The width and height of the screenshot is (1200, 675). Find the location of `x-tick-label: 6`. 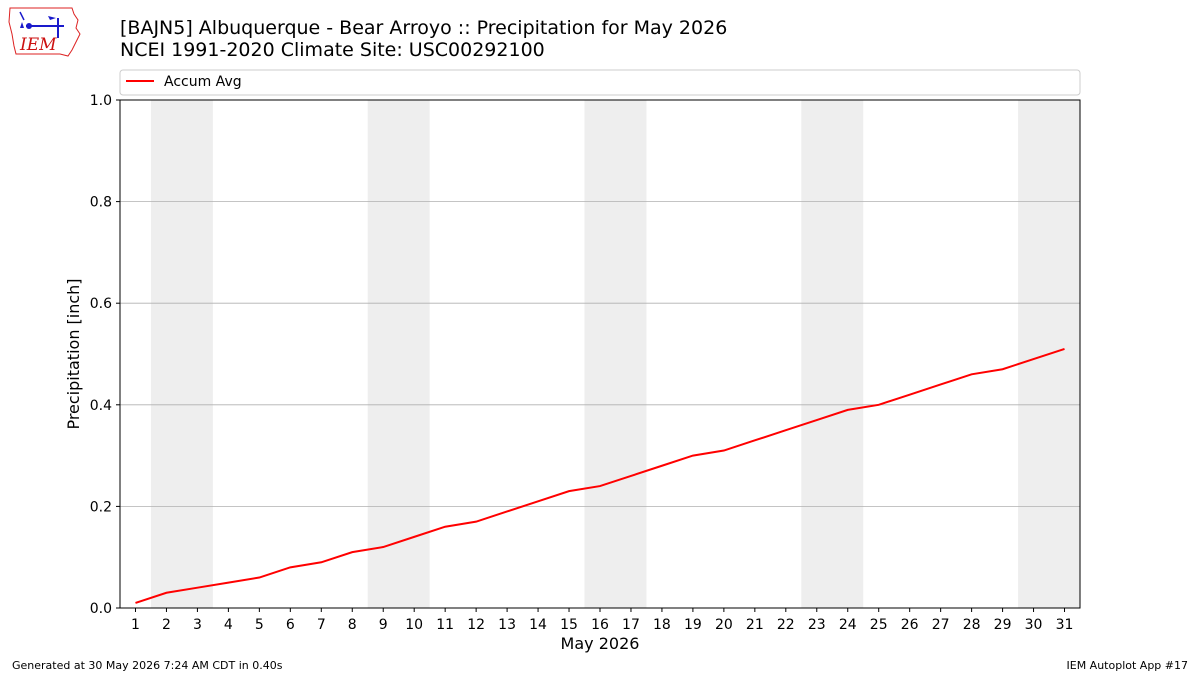

x-tick-label: 6 is located at coordinates (290, 625).